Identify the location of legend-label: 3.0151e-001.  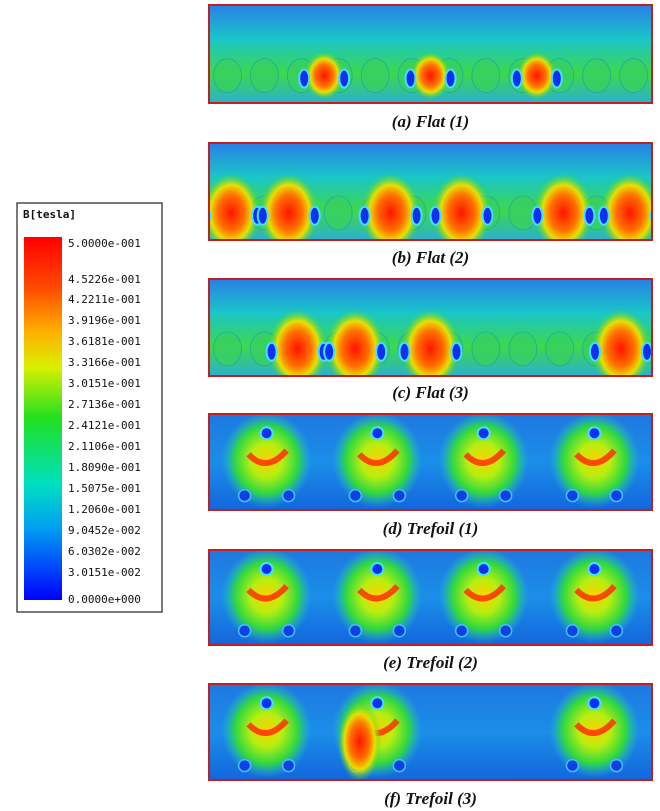
(104, 383).